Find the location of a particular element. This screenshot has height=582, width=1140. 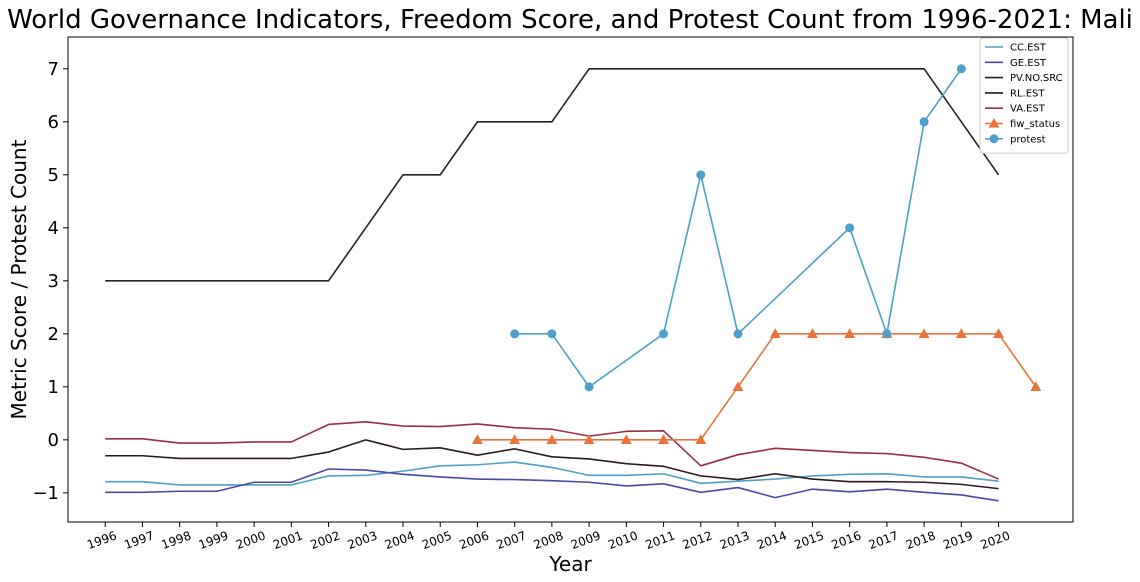

legend-item-fiw_status: fiw_status is located at coordinates (1022, 123).